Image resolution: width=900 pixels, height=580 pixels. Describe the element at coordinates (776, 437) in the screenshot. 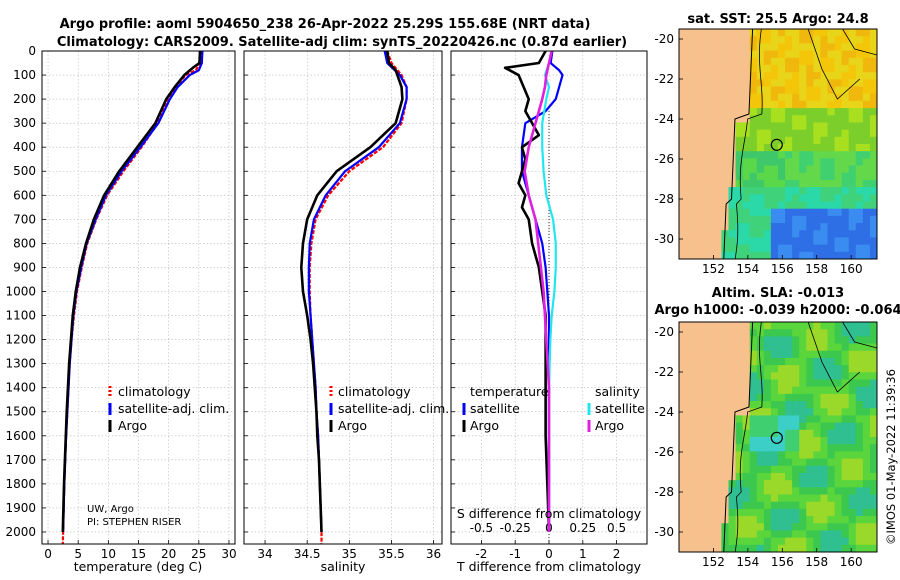

I see `argo-position-marker` at that location.